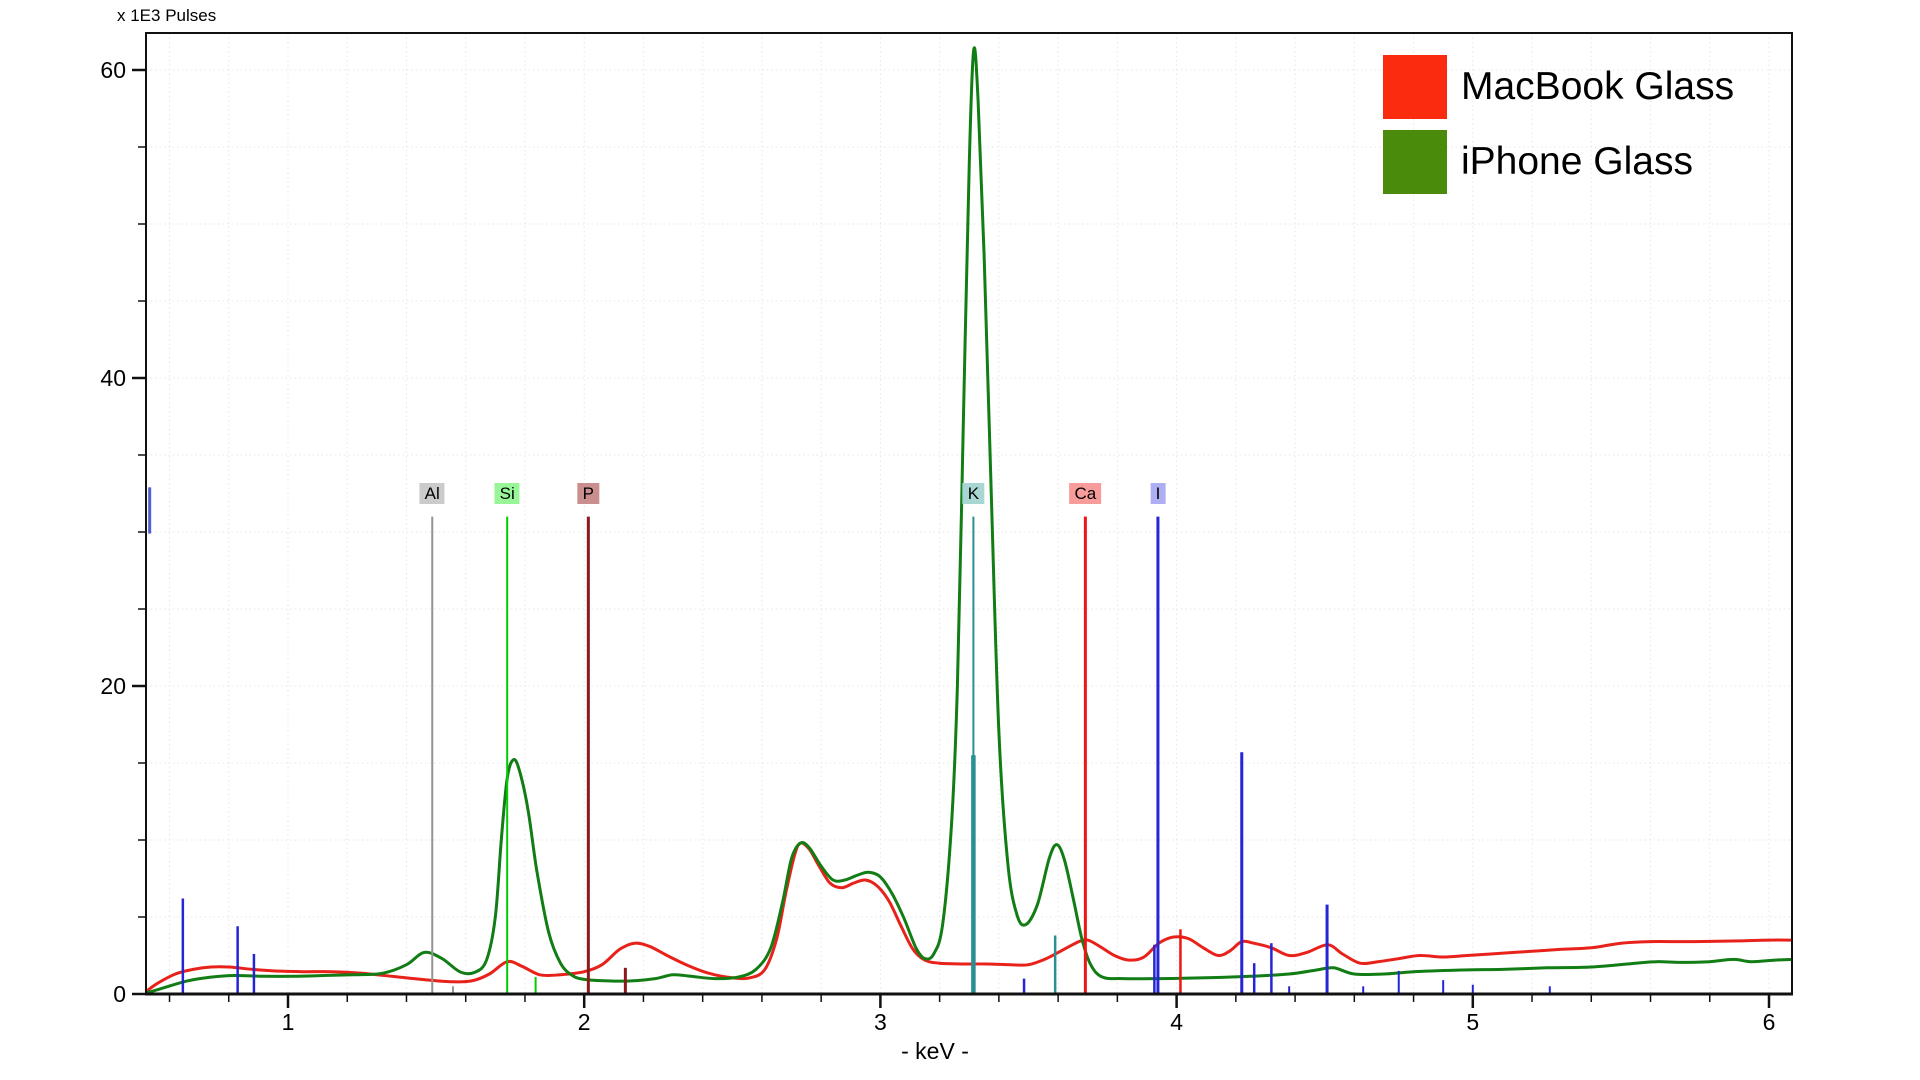 The height and width of the screenshot is (1080, 1920). What do you see at coordinates (432, 493) in the screenshot?
I see `element-label-al: Al` at bounding box center [432, 493].